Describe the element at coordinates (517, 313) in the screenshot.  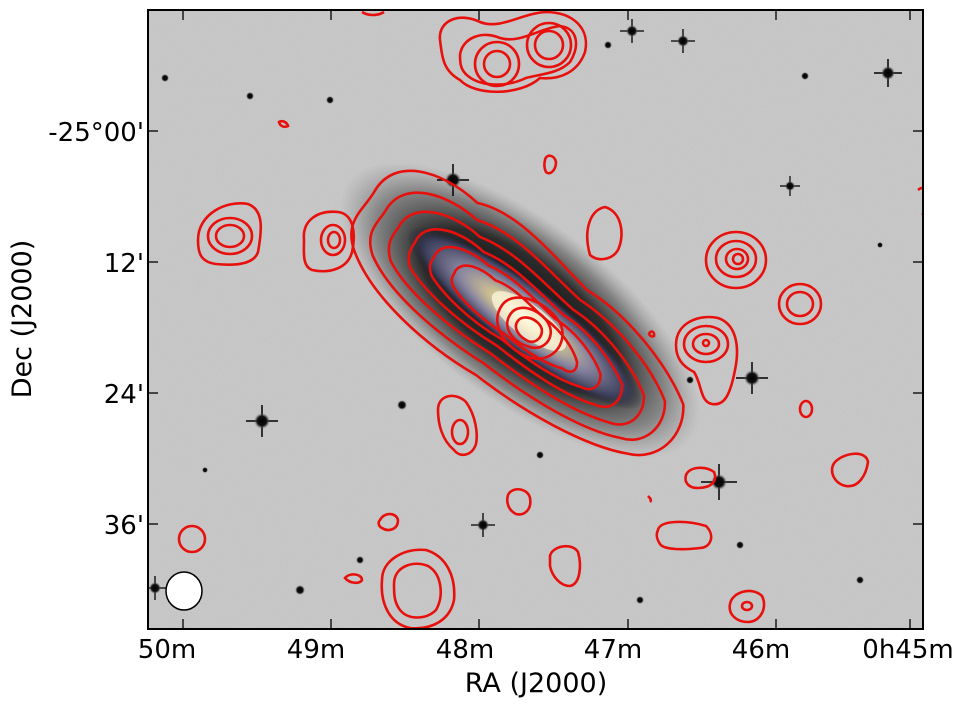
I see `galaxy-contours` at that location.